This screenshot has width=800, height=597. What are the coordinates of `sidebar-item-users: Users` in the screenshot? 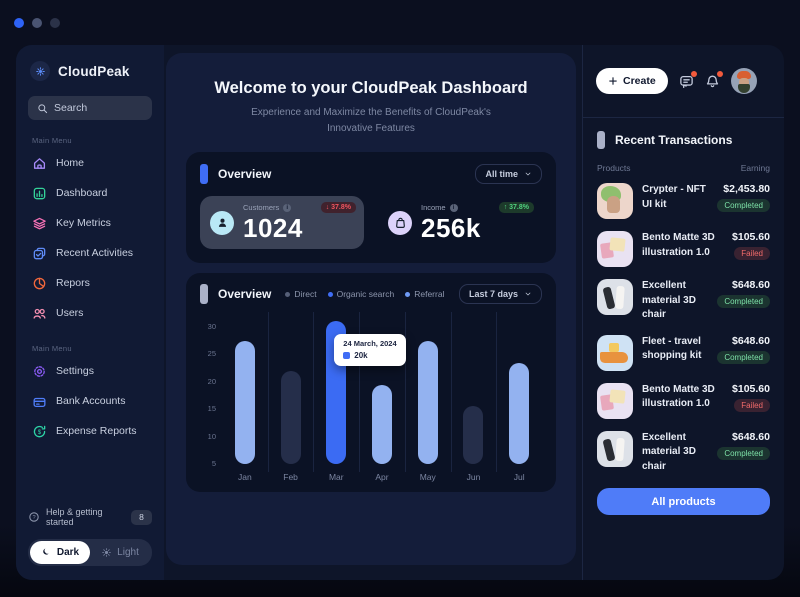 It's located at (90, 313).